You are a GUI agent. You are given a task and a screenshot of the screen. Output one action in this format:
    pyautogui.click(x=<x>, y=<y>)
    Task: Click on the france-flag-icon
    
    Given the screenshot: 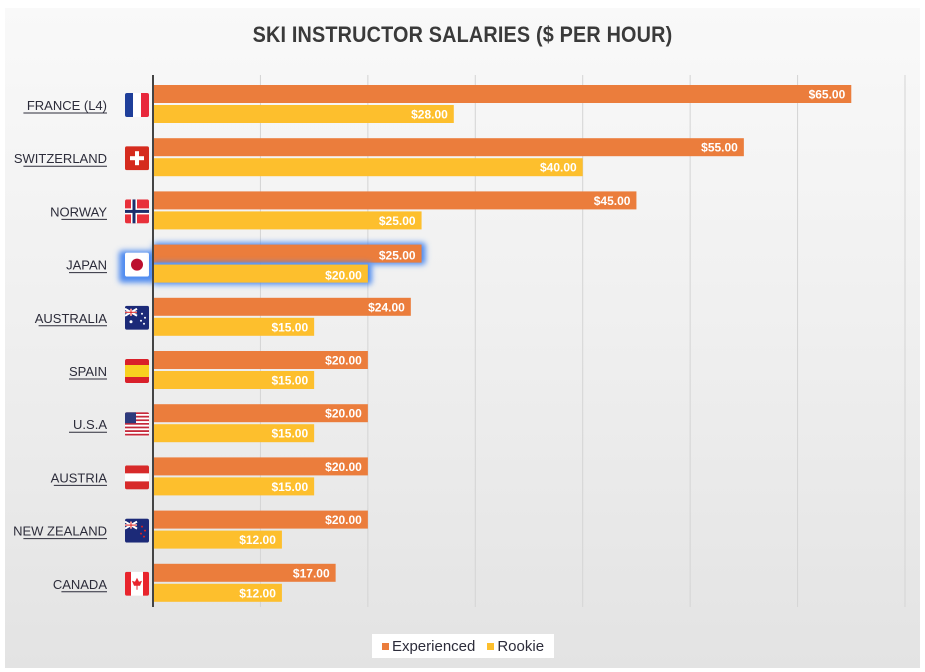 What is the action you would take?
    pyautogui.click(x=137, y=105)
    